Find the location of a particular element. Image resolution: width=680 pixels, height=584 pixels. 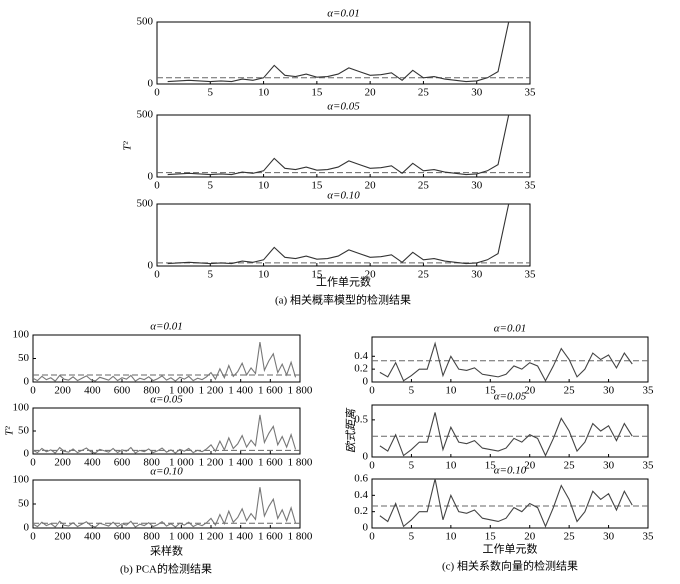

x-axis-label: 采样数 is located at coordinates (166, 551).